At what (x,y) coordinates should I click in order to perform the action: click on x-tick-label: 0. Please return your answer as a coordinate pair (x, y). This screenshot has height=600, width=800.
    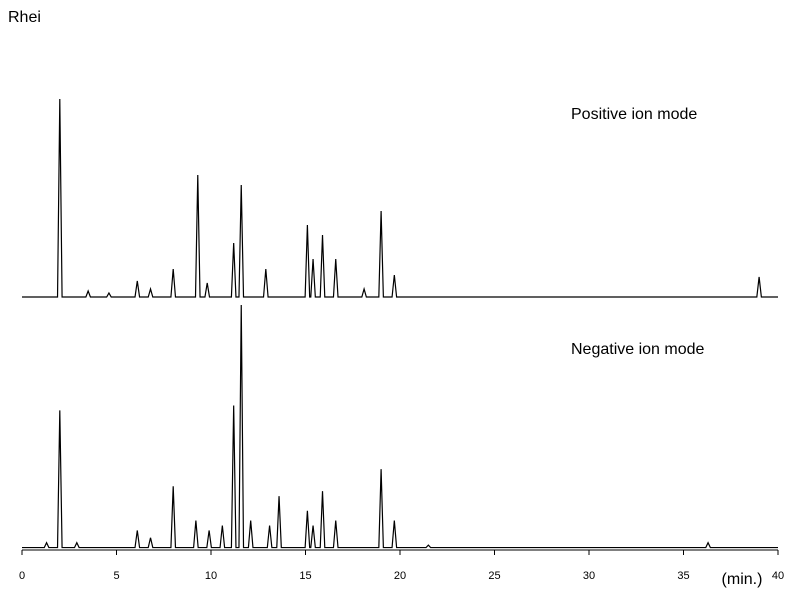
    Looking at the image, I should click on (22, 576).